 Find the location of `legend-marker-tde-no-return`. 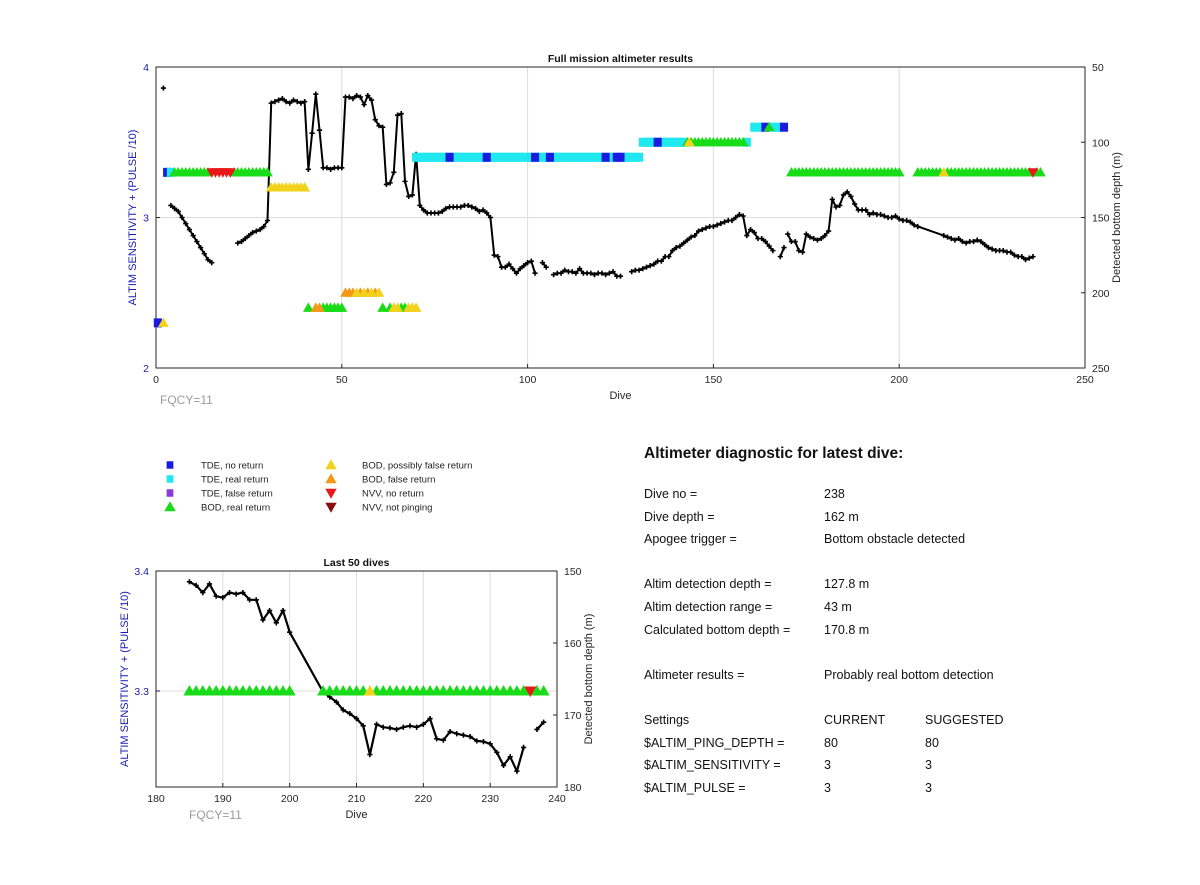

legend-marker-tde-no-return is located at coordinates (170, 465).